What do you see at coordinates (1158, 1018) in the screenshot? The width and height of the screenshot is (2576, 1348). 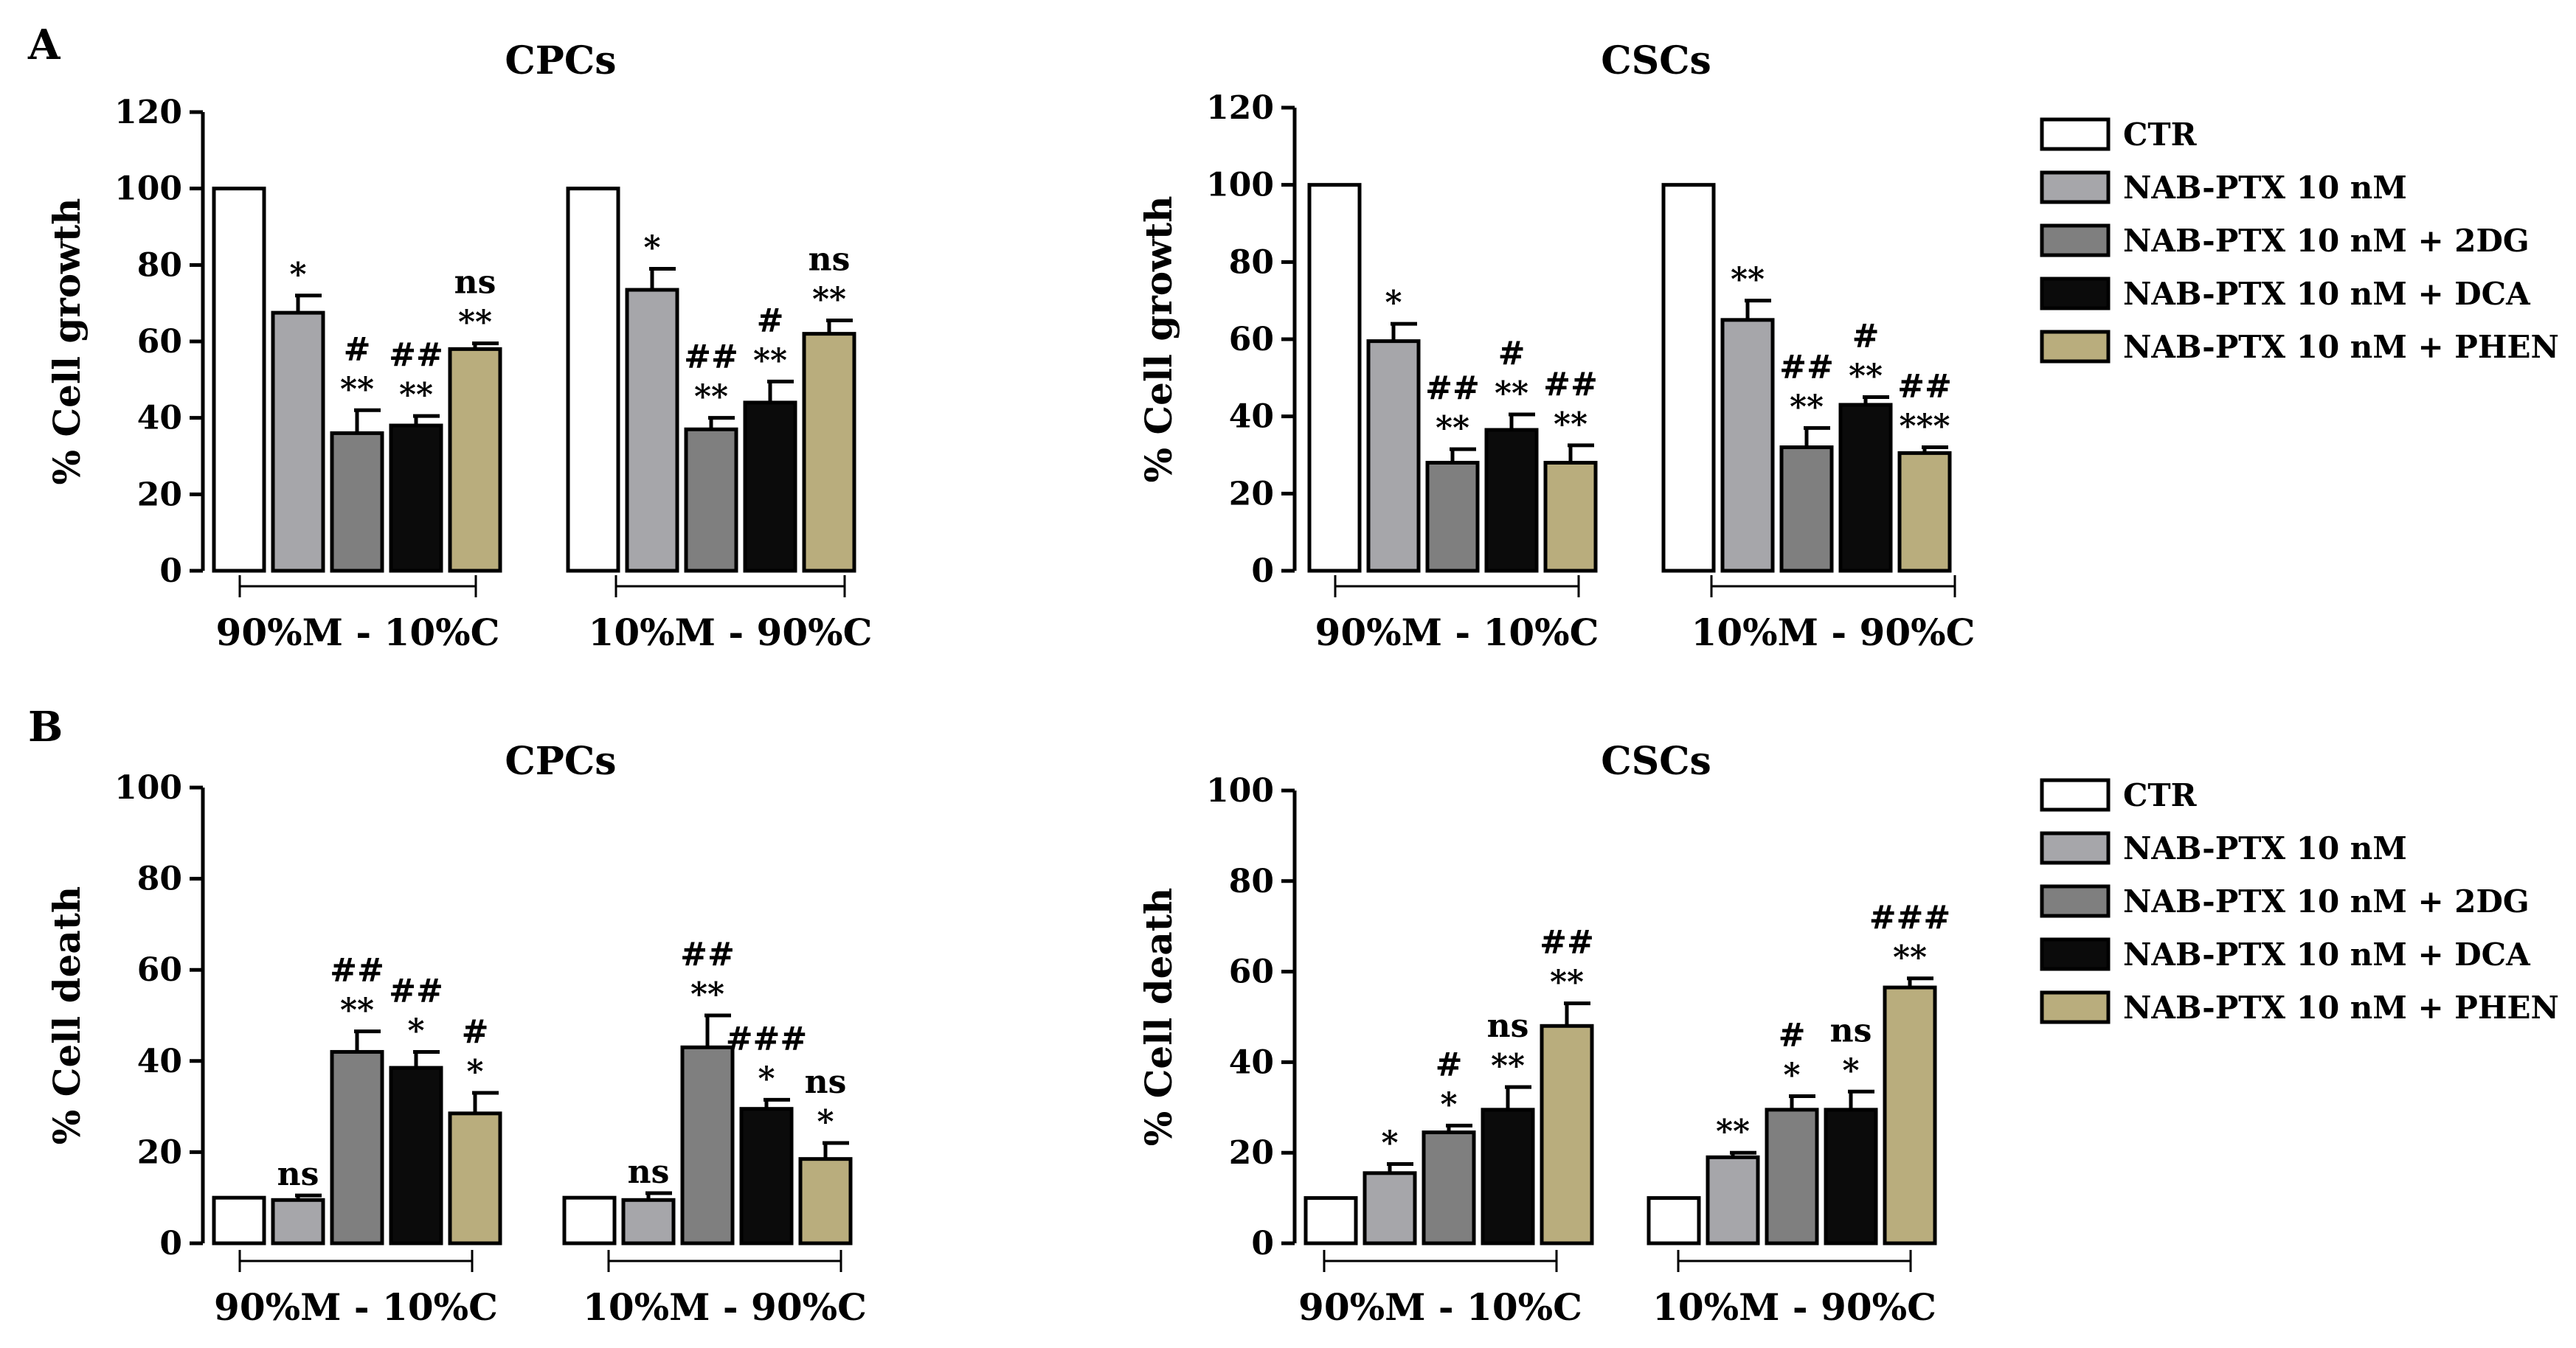 I see `y-axis-label: % Cell death` at bounding box center [1158, 1018].